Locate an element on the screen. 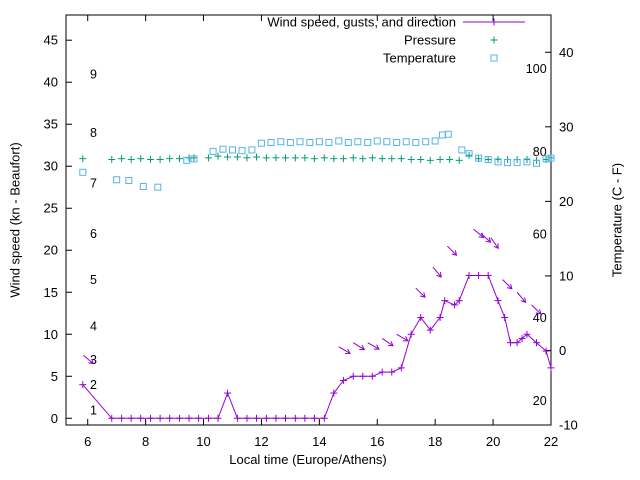  fahrenheit-label: 40 is located at coordinates (540, 318).